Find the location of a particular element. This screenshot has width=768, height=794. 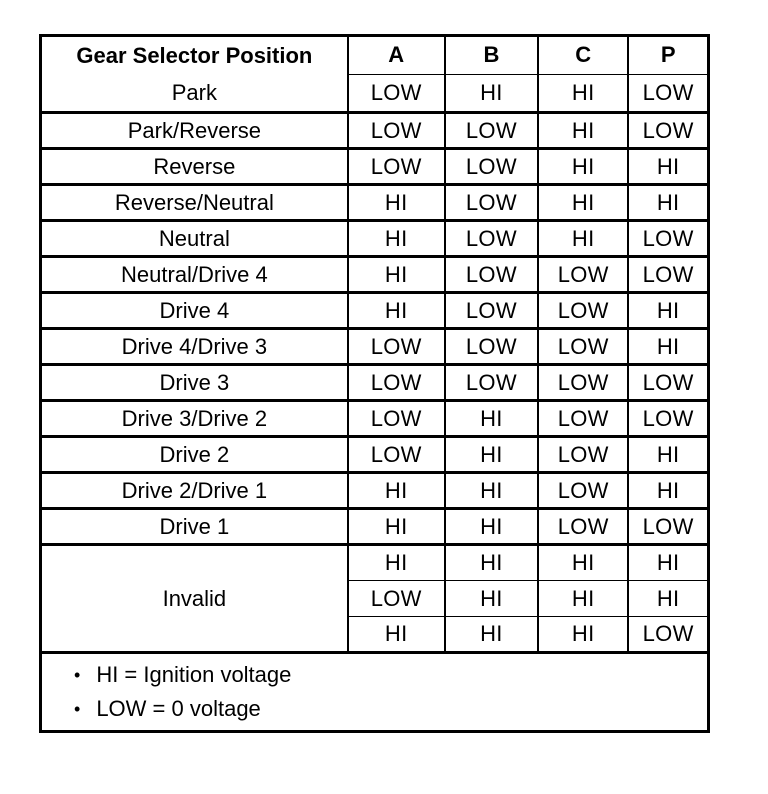

row-label: Park/Reverse is located at coordinates (194, 130).